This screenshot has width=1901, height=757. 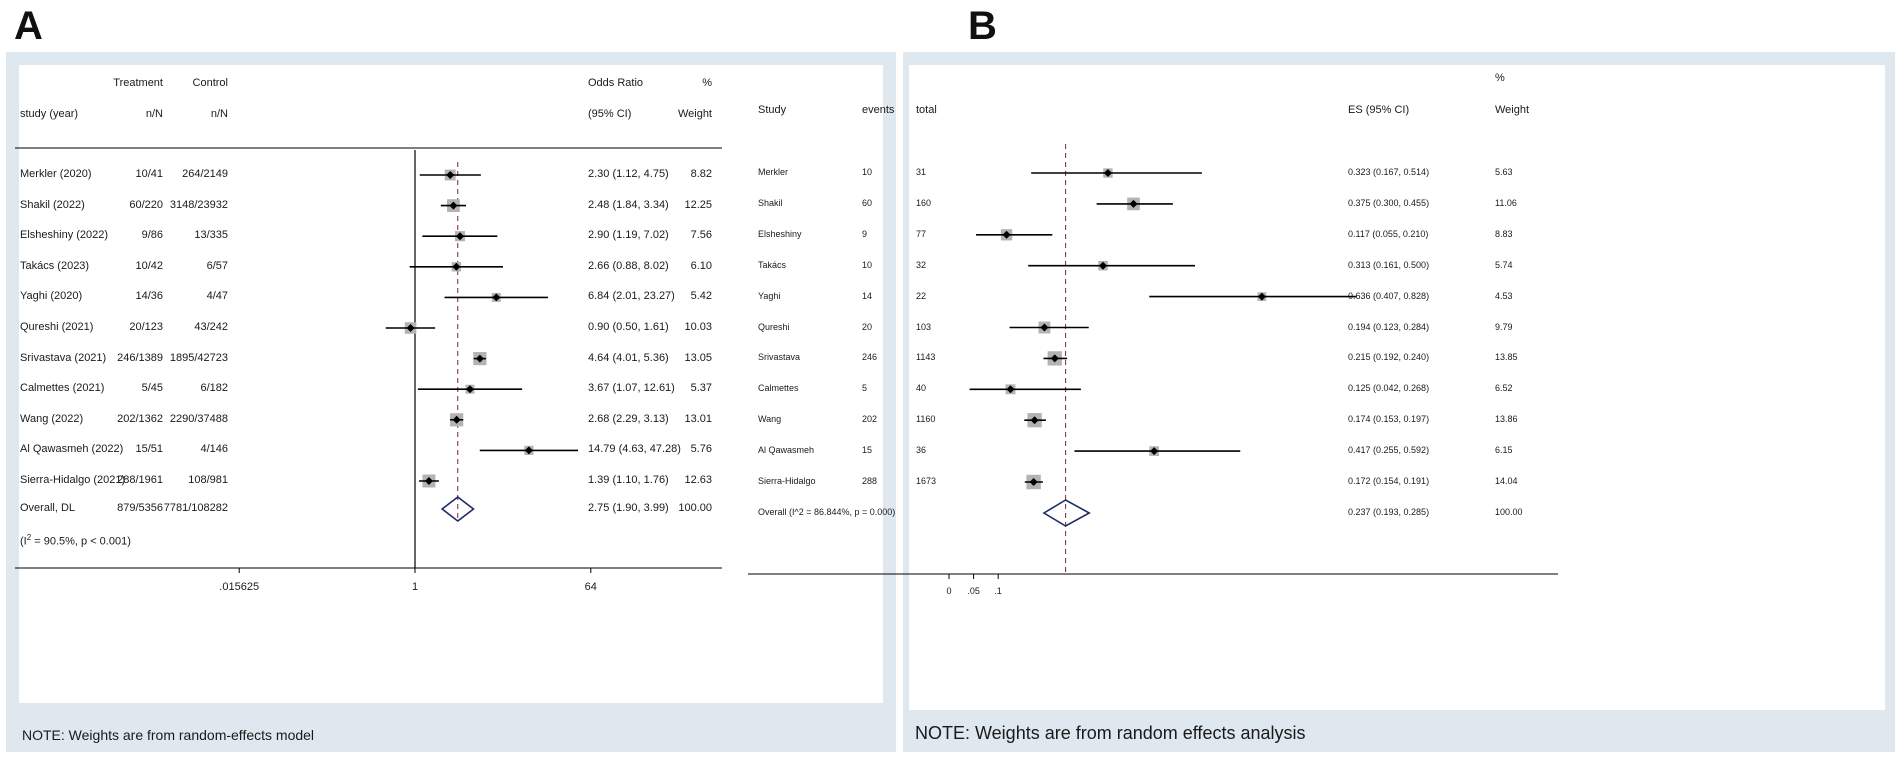 I want to click on study-name: Elsheshiny (2022), so click(x=64, y=235).